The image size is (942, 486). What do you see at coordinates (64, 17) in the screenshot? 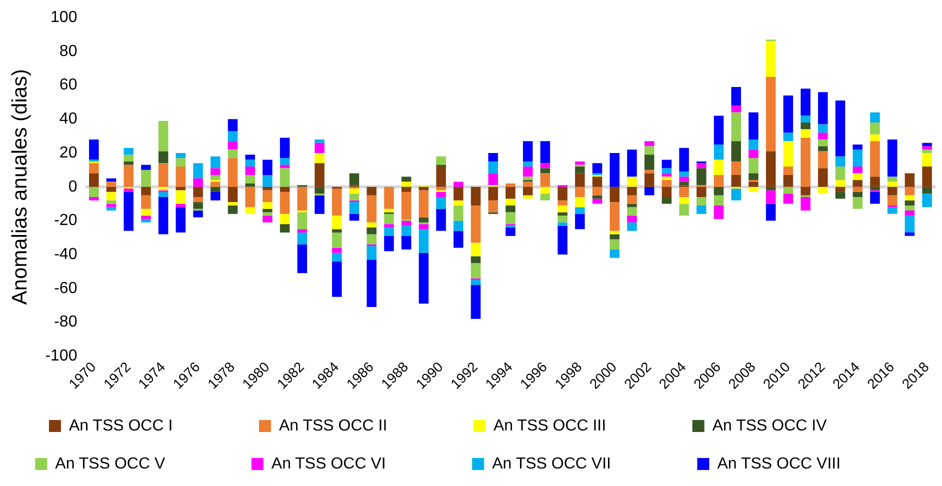
I see `y-tick-label: 100` at bounding box center [64, 17].